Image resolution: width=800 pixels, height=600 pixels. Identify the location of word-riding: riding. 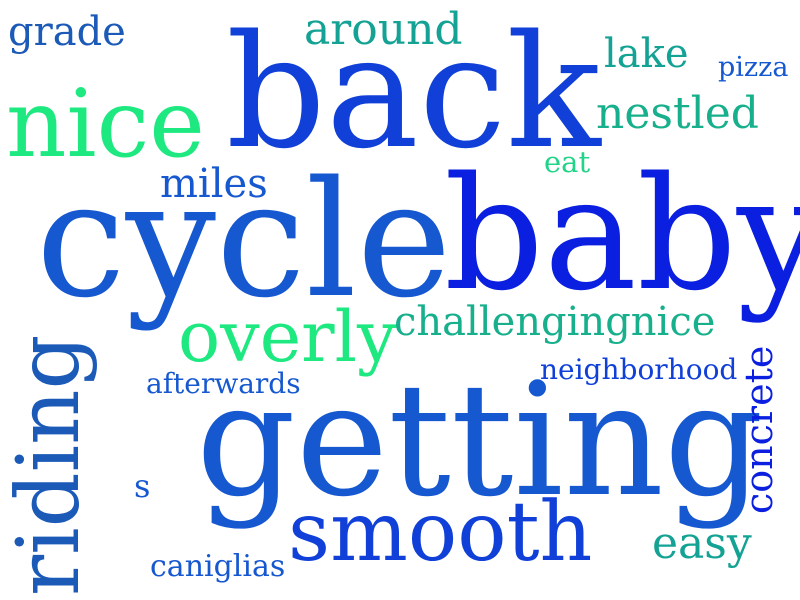
(49, 465).